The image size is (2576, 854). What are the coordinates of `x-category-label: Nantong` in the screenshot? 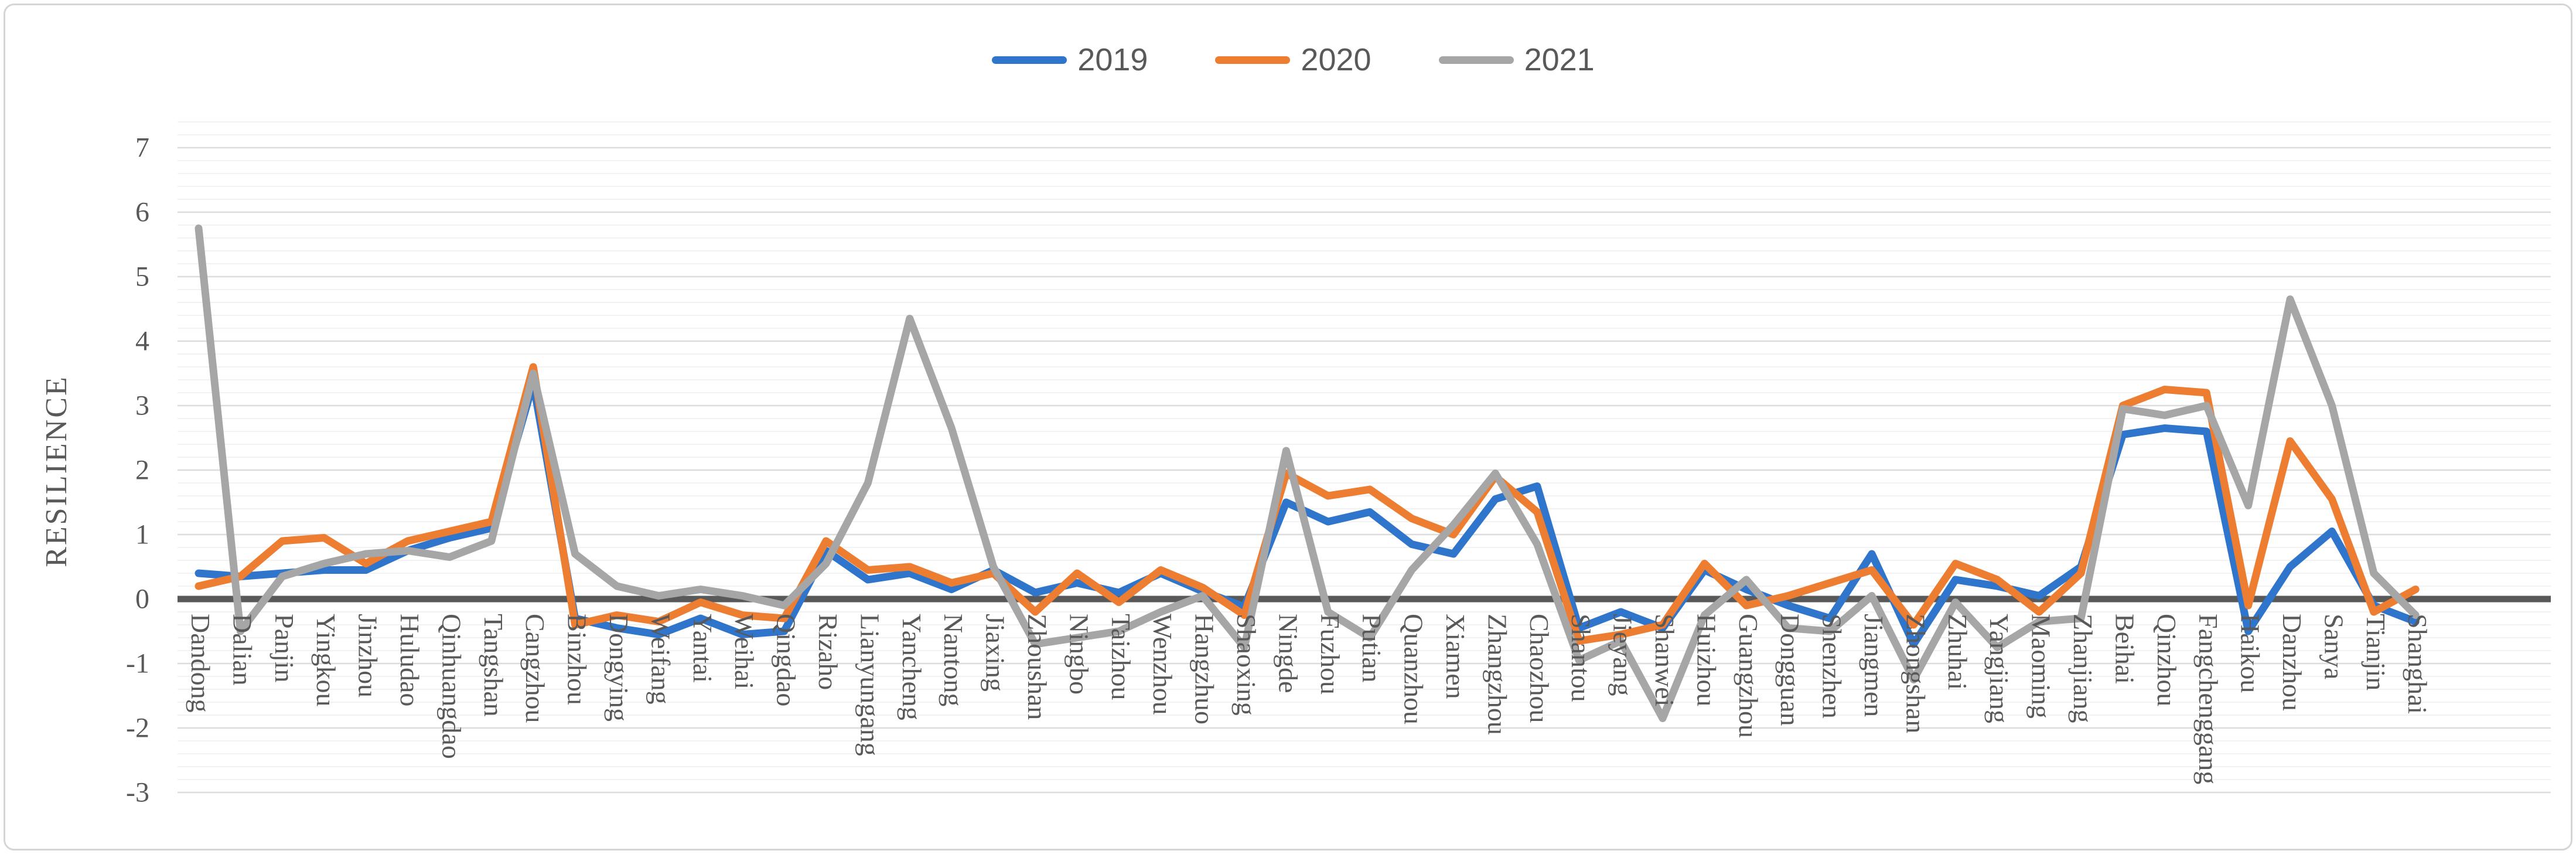 It's located at (953, 660).